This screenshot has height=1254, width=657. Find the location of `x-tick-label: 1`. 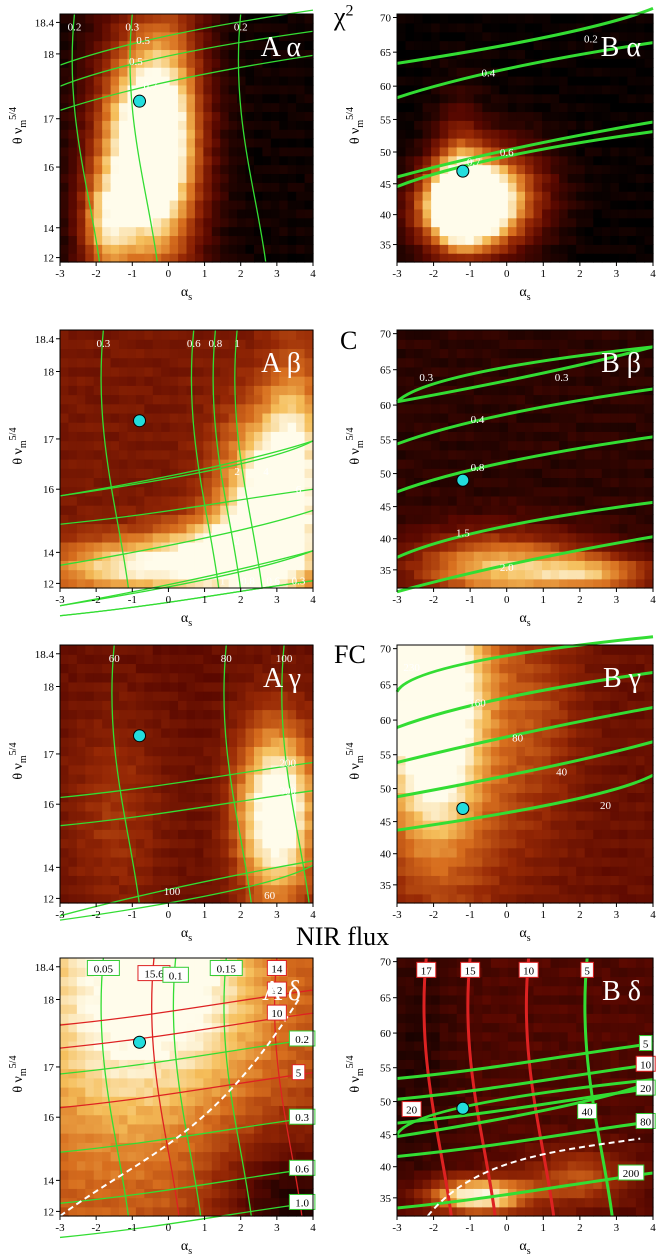

x-tick-label: 1 is located at coordinates (205, 274).